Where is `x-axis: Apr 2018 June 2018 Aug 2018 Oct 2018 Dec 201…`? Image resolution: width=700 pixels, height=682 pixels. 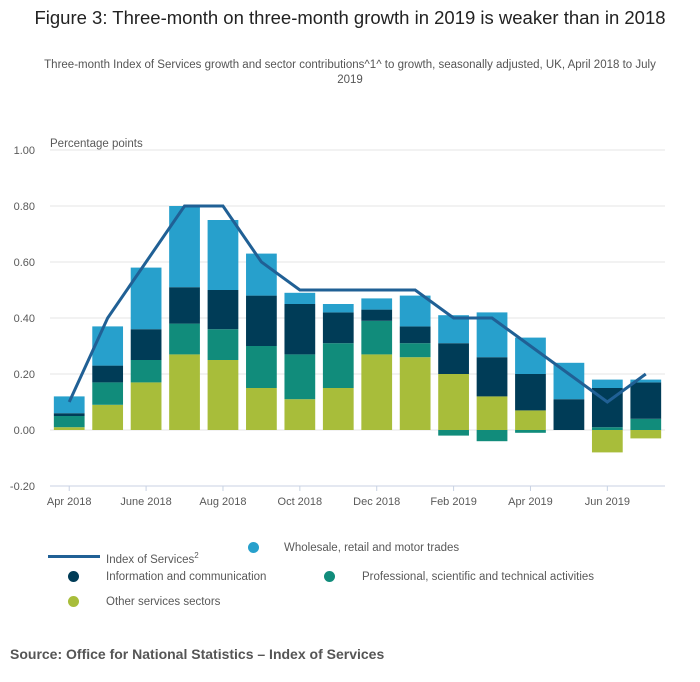 x-axis: Apr 2018 June 2018 Aug 2018 Oct 2018 Dec 201… is located at coordinates (356, 496).